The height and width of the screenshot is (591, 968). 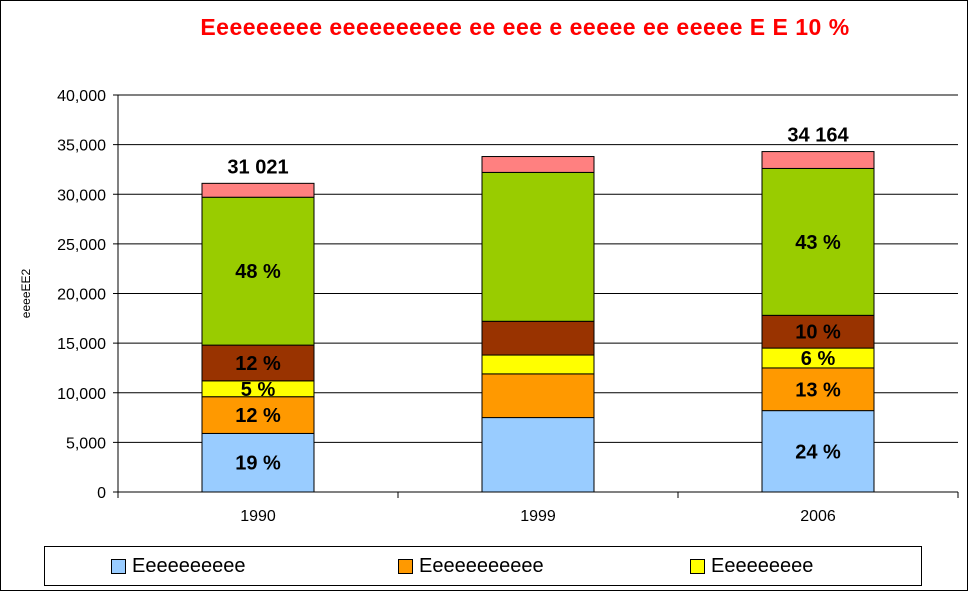 I want to click on y-tick-label: 20,000, so click(x=81, y=295).